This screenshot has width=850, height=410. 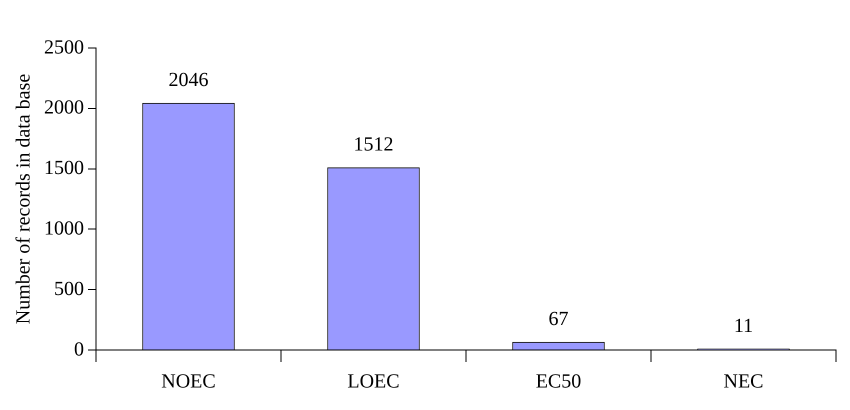 I want to click on y-tick-label: 2000, so click(x=64, y=107).